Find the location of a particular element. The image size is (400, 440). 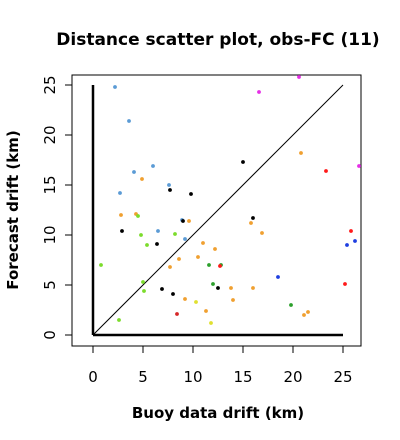

y-tick-label: 15 is located at coordinates (50, 184).